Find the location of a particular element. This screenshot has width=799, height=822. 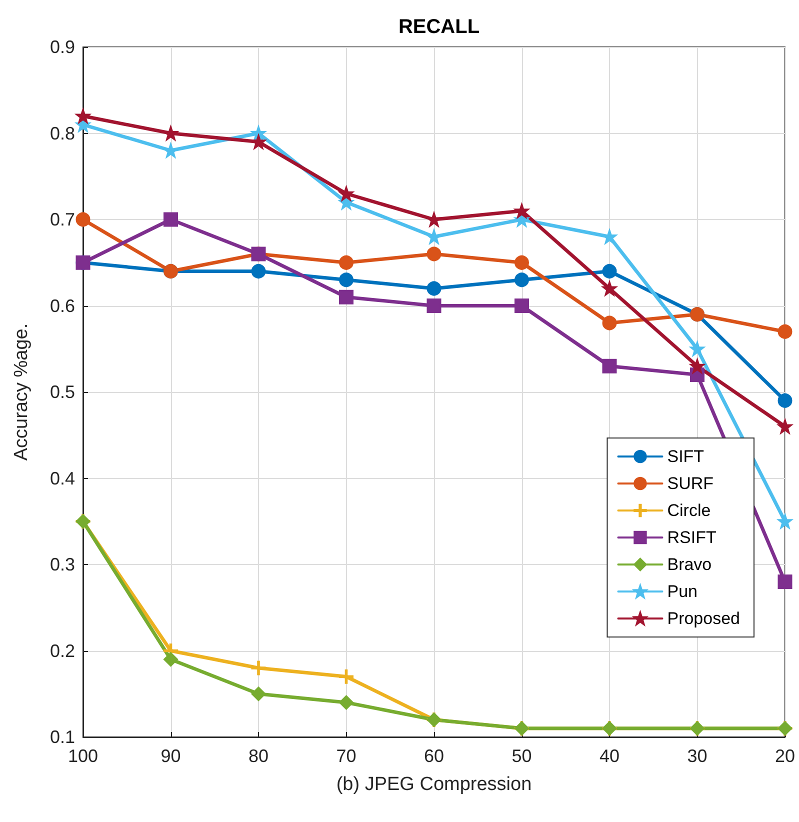

legend-label: Bravo is located at coordinates (689, 564).